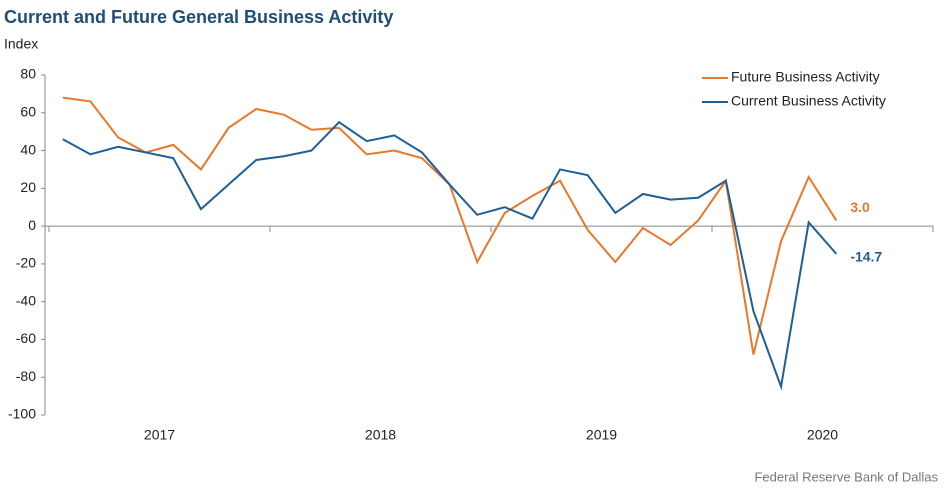  What do you see at coordinates (28, 187) in the screenshot?
I see `y-tick-label: 20` at bounding box center [28, 187].